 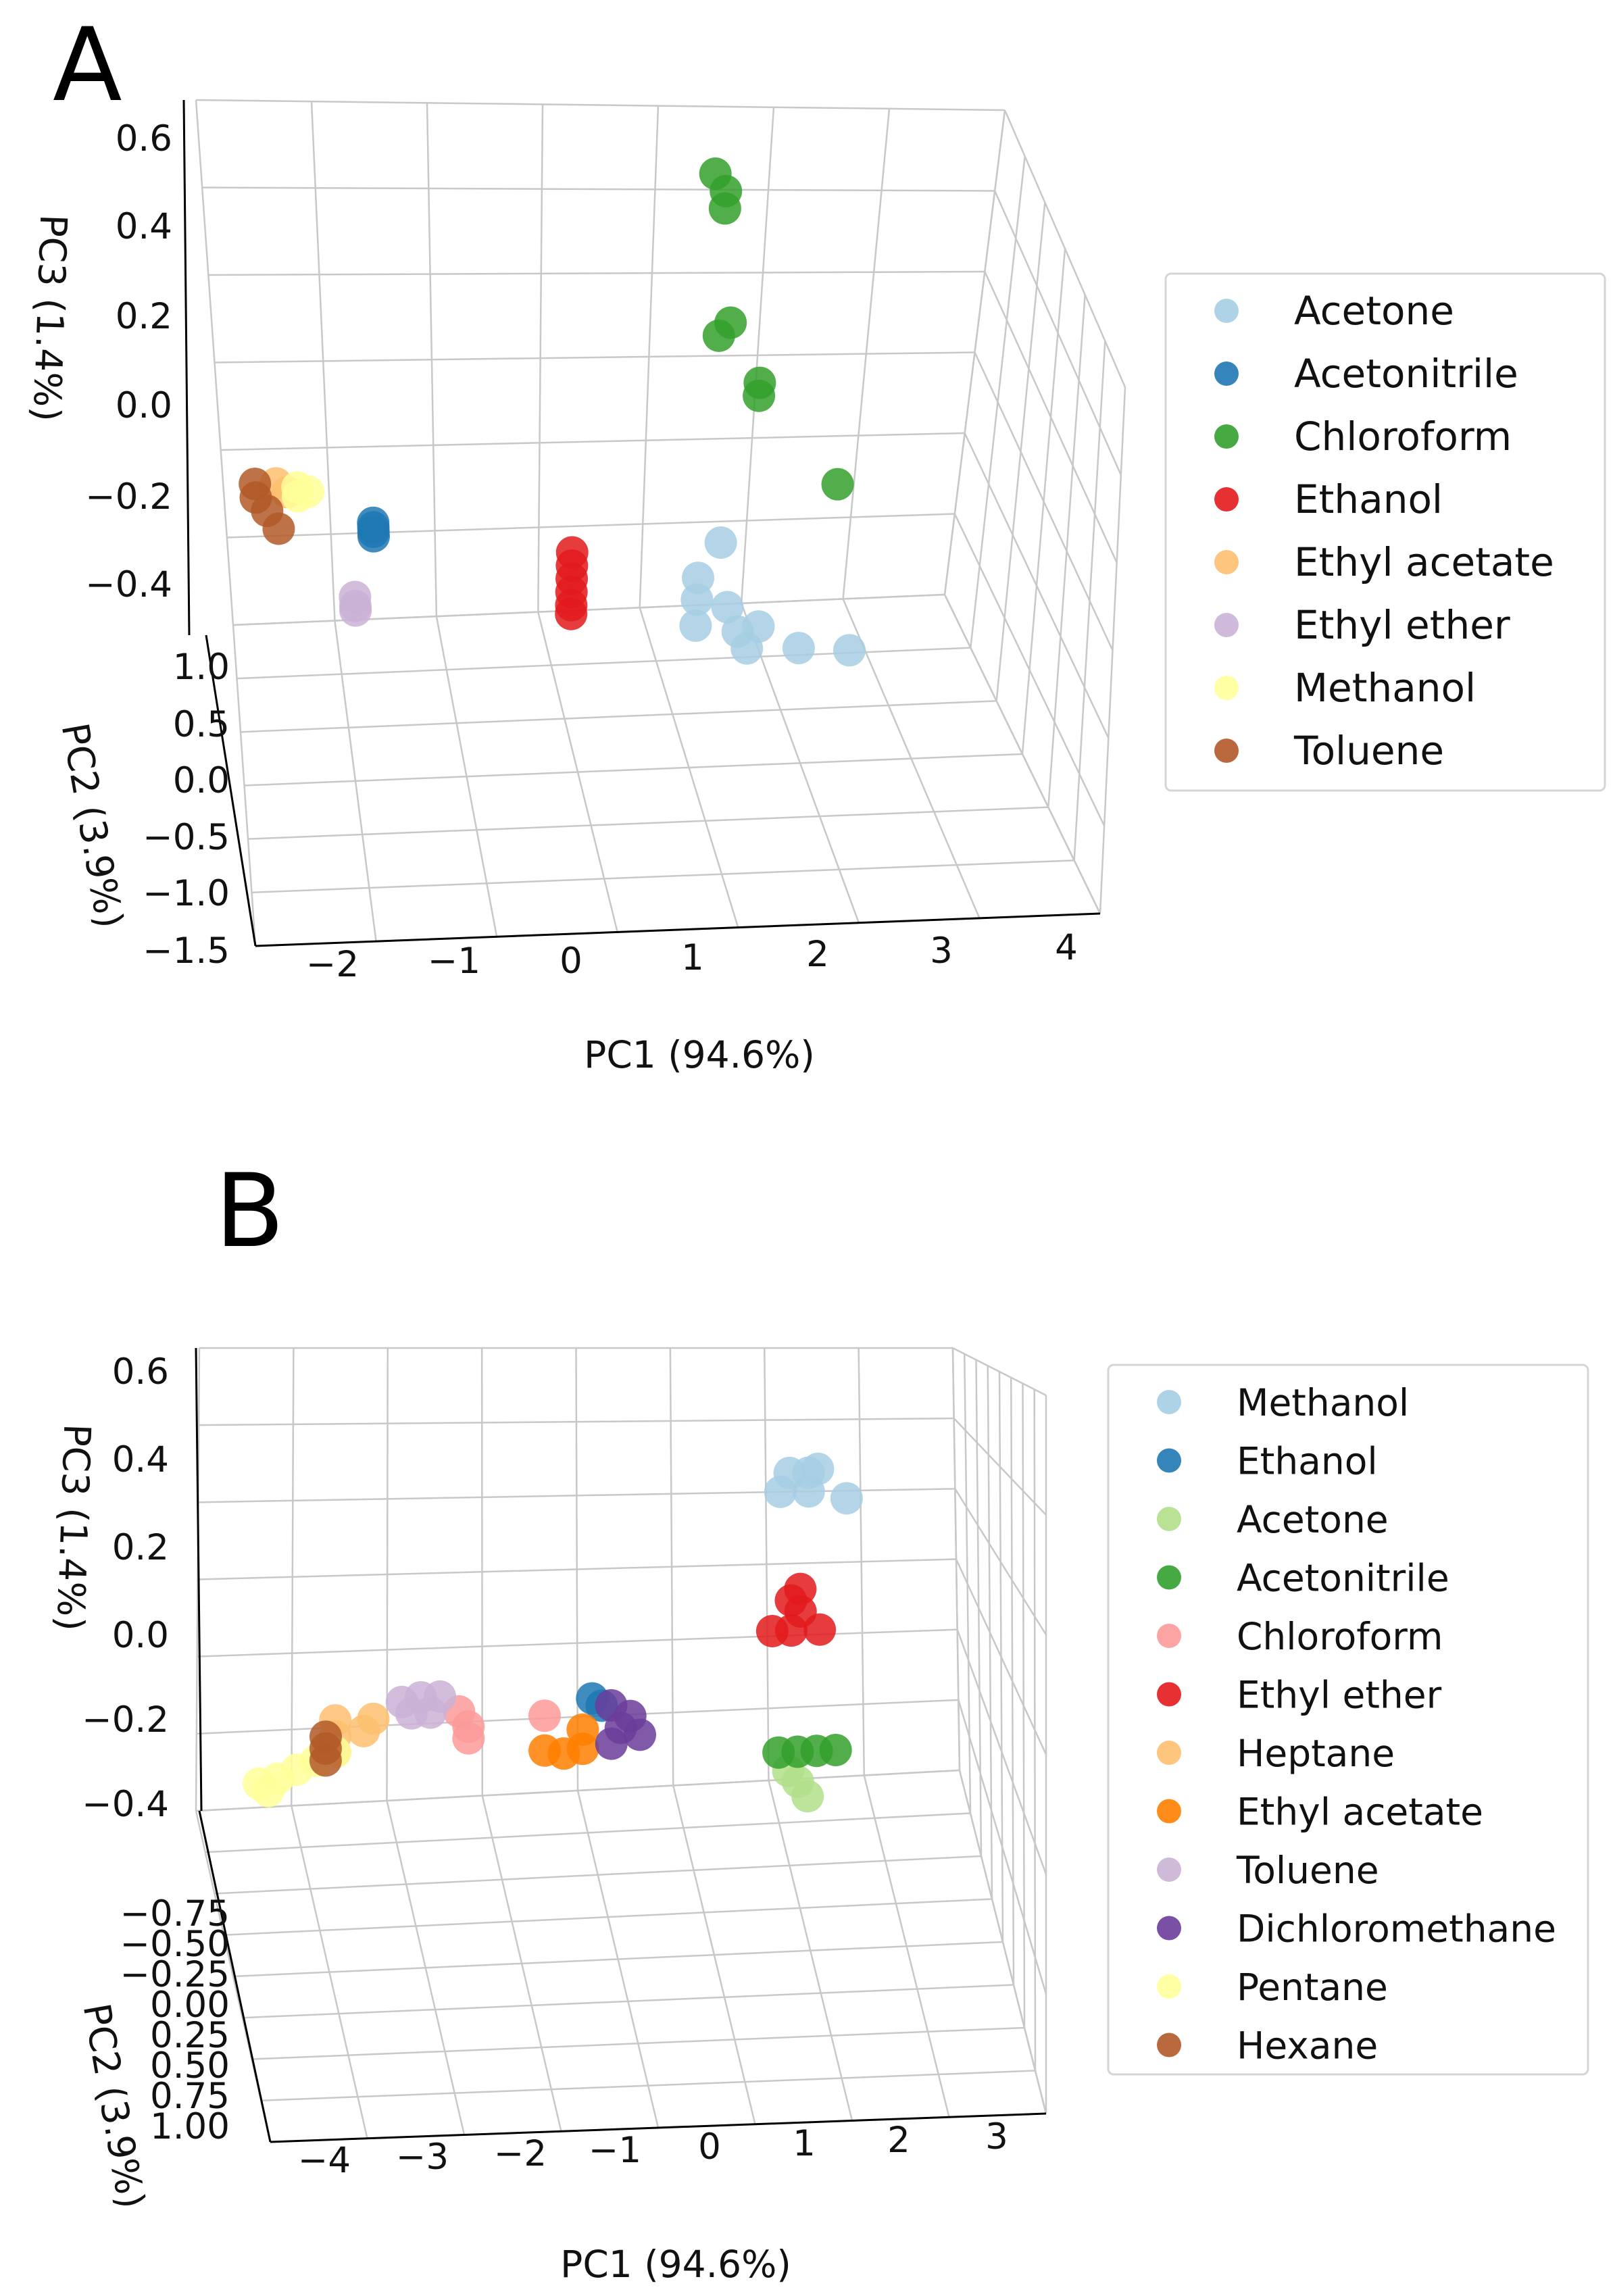 What do you see at coordinates (571, 962) in the screenshot?
I see `x-tick-label: 0` at bounding box center [571, 962].